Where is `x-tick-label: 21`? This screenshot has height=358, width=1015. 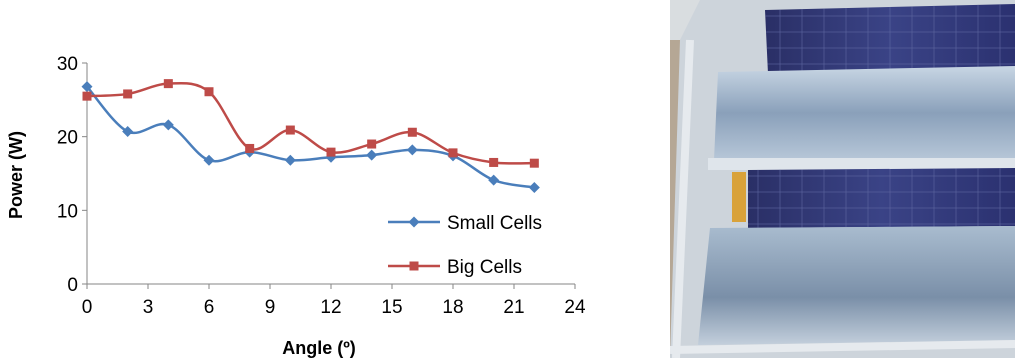
x-tick-label: 21 is located at coordinates (513, 307).